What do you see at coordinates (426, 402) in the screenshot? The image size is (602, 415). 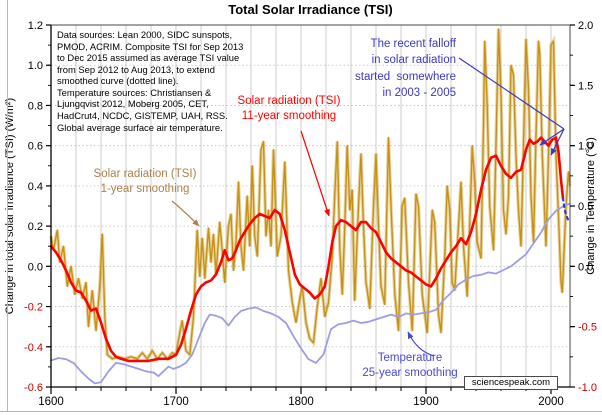 I see `x-tick-label: 1900` at bounding box center [426, 402].